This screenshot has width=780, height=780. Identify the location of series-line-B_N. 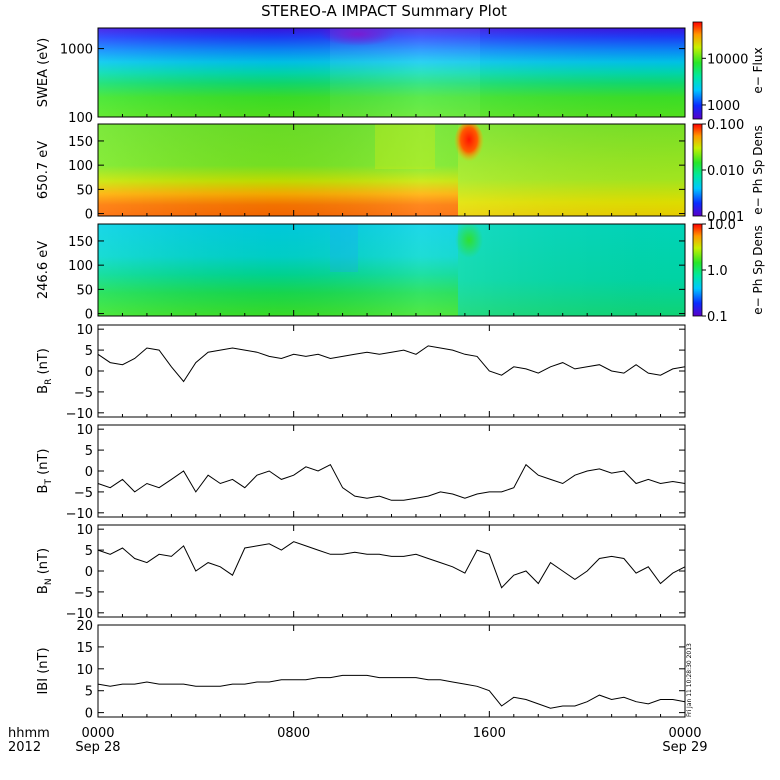
(391, 565).